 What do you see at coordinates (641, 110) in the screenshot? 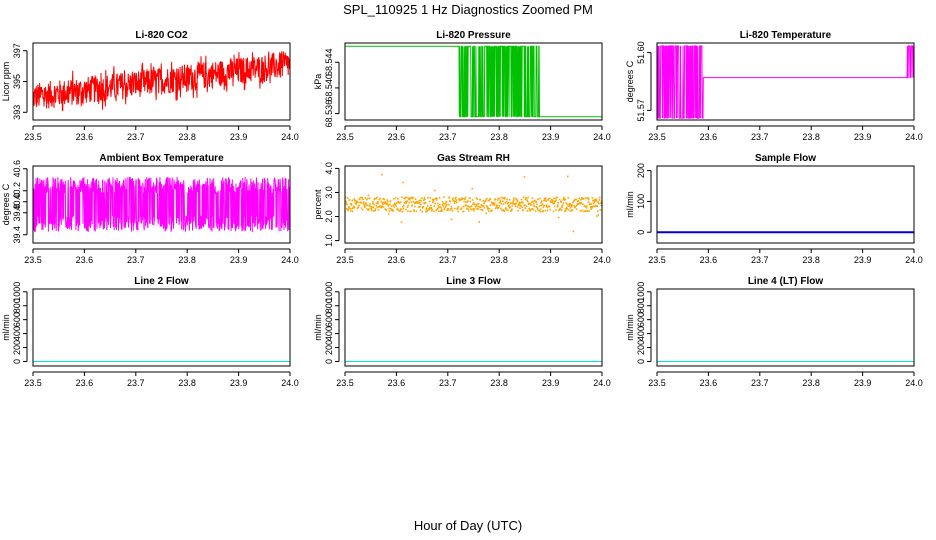
I see `y-tick-label: 51.57` at bounding box center [641, 110].